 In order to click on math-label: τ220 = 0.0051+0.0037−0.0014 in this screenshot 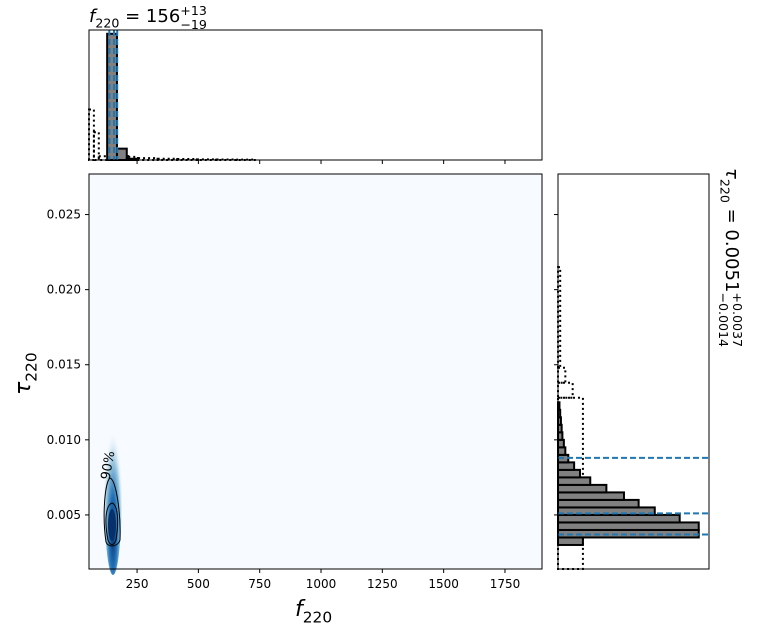, I will do `click(730, 257)`.